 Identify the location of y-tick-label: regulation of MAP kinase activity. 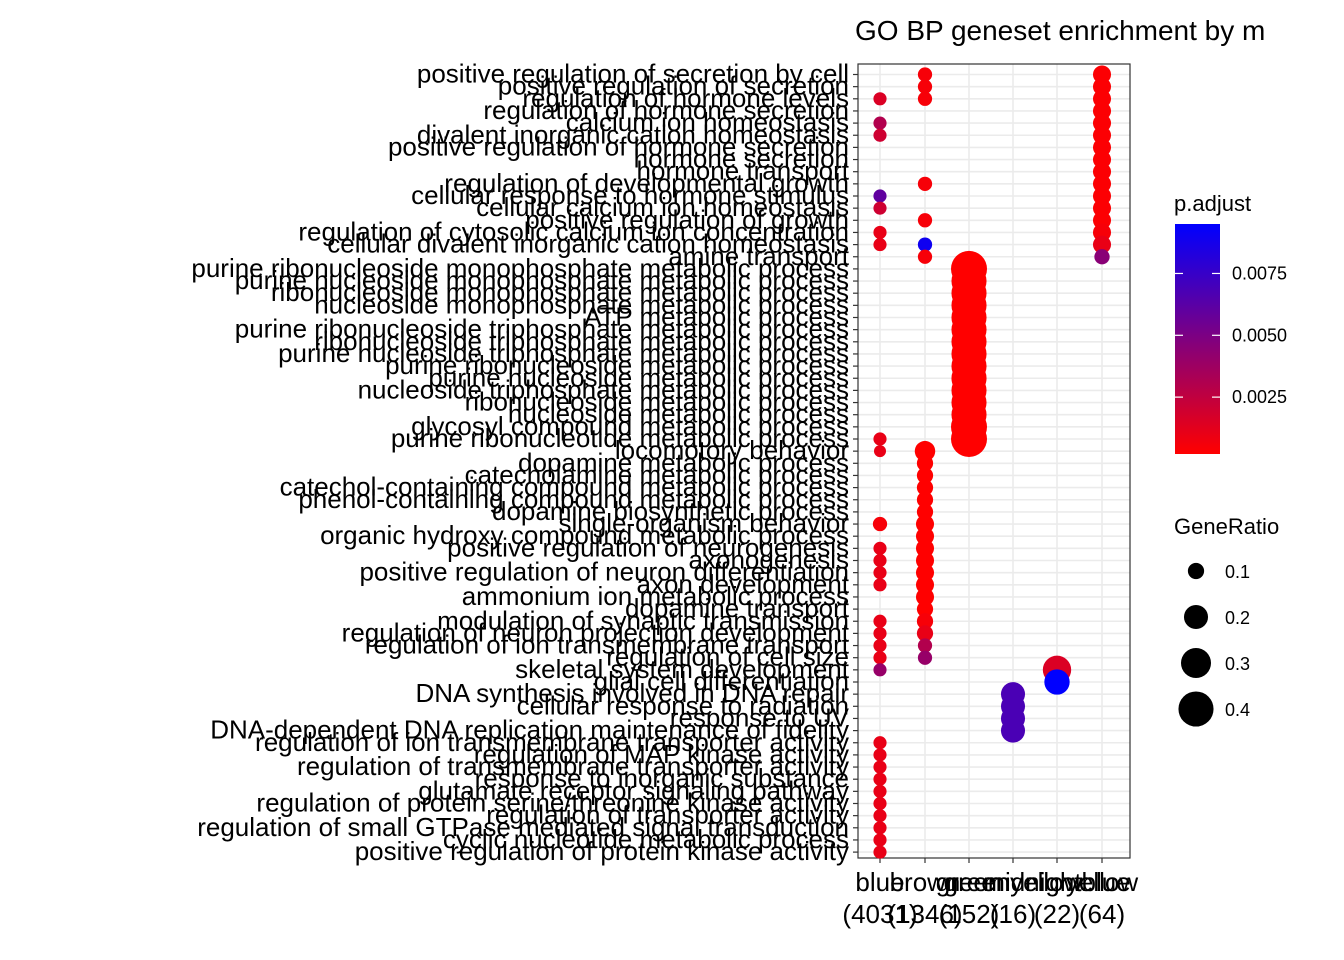
(661, 754).